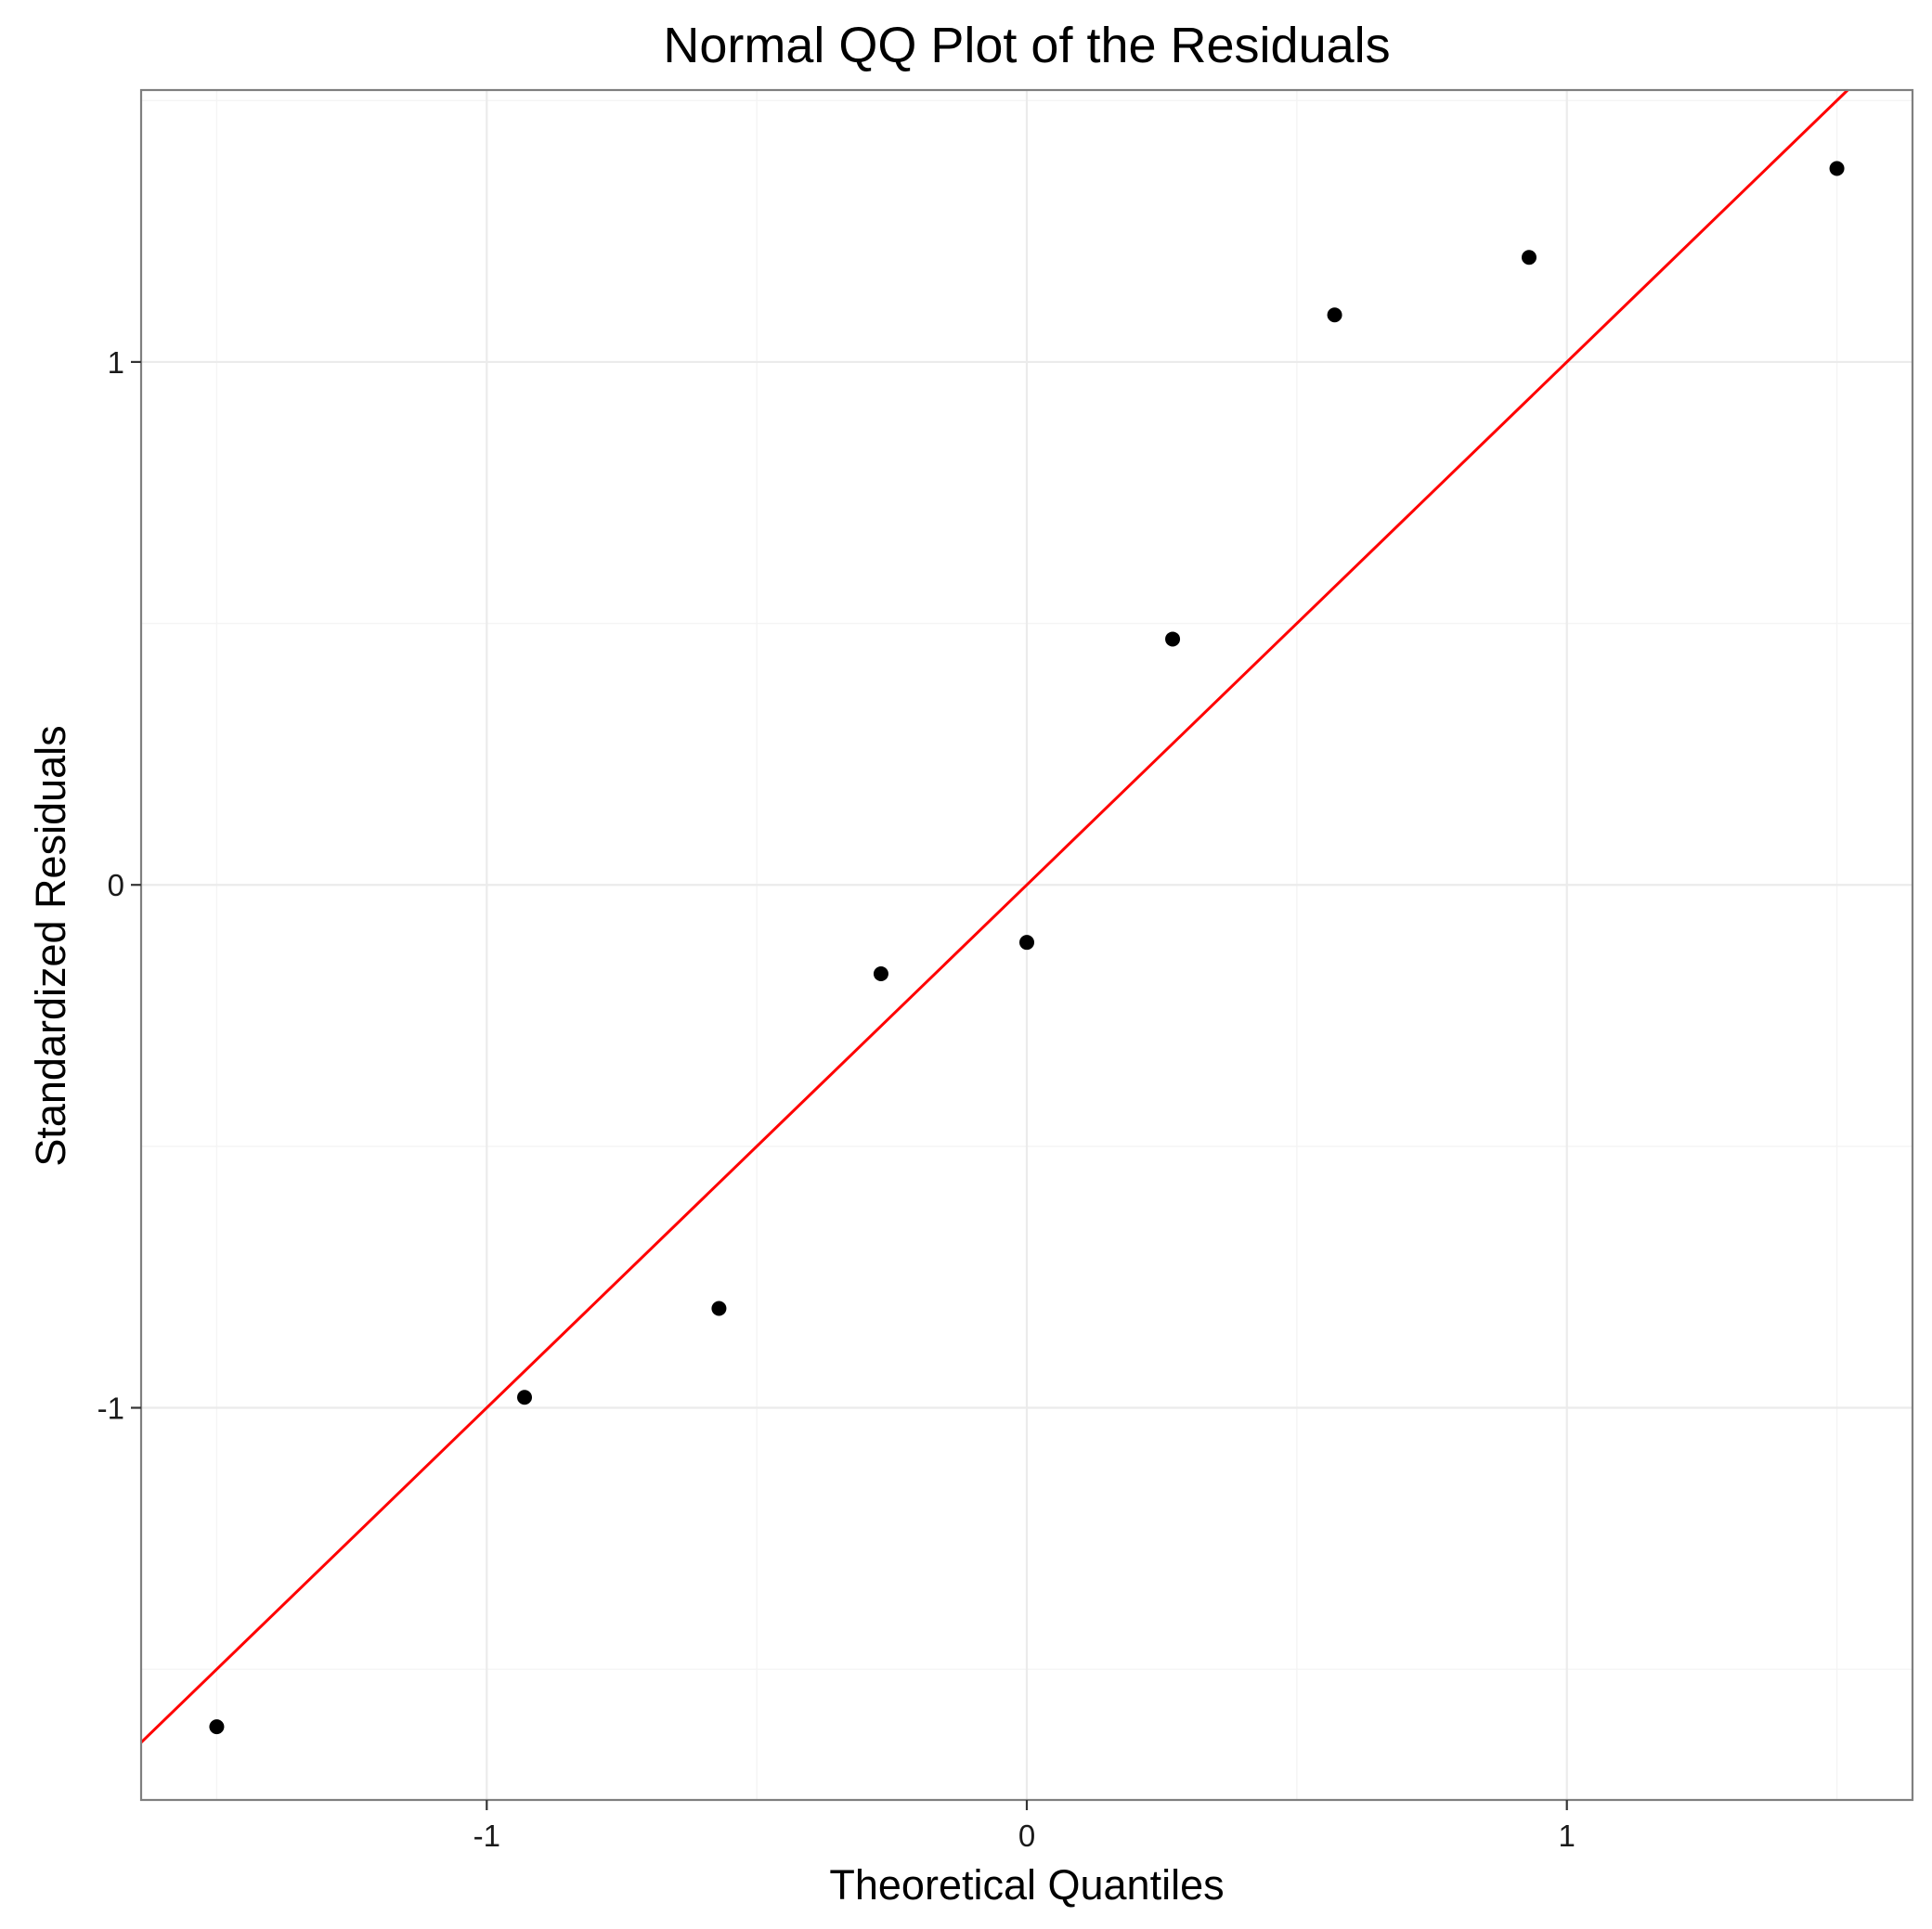 The height and width of the screenshot is (1929, 1932). Describe the element at coordinates (1026, 45) in the screenshot. I see `chart-title: Normal QQ Plot of the Residuals` at that location.